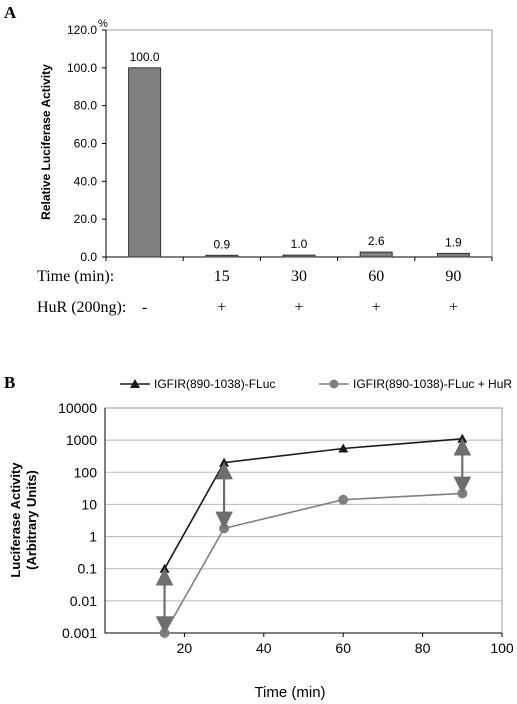  I want to click on chart-b-y-tick-label: 0.01, so click(83, 601).